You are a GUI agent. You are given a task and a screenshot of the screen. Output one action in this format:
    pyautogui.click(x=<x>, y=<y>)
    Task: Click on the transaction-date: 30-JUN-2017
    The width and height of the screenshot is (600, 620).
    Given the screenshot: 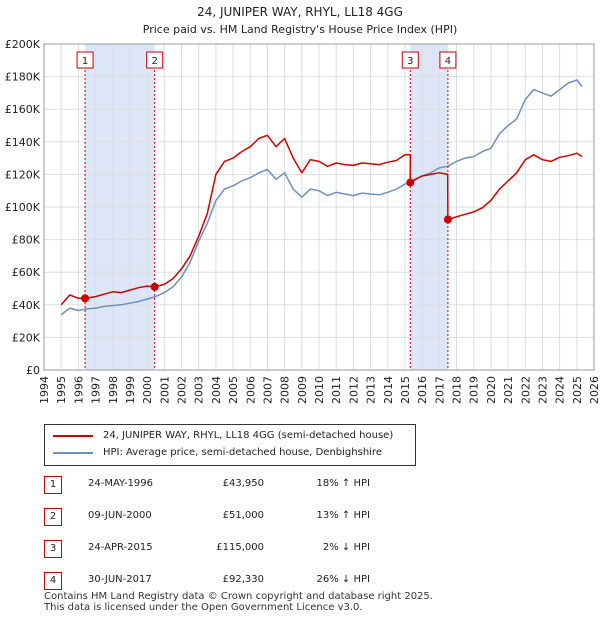 What is the action you would take?
    pyautogui.click(x=120, y=579)
    